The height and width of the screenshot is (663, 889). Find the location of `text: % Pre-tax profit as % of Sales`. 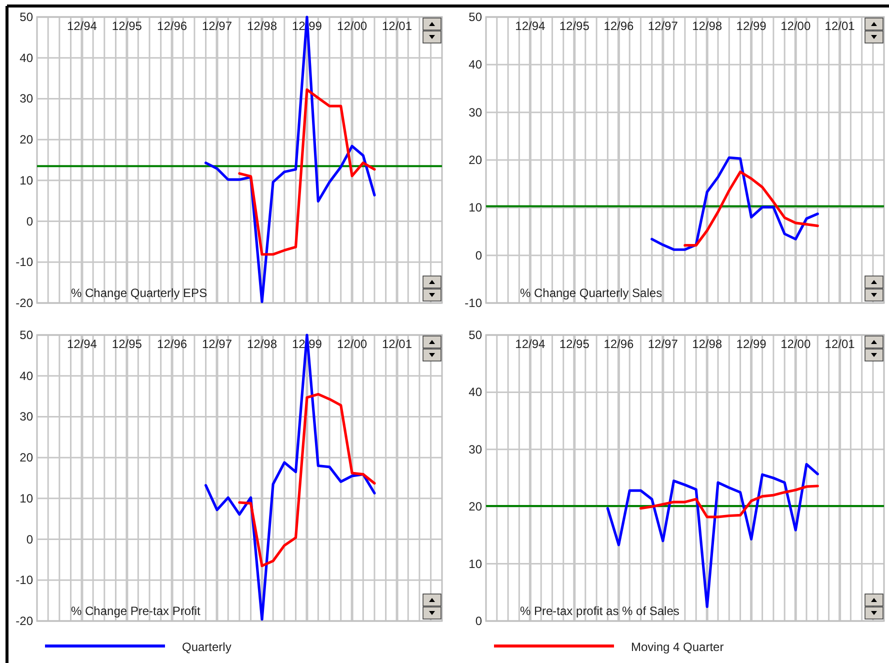

text: % Pre-tax profit as % of Sales is located at coordinates (600, 611).